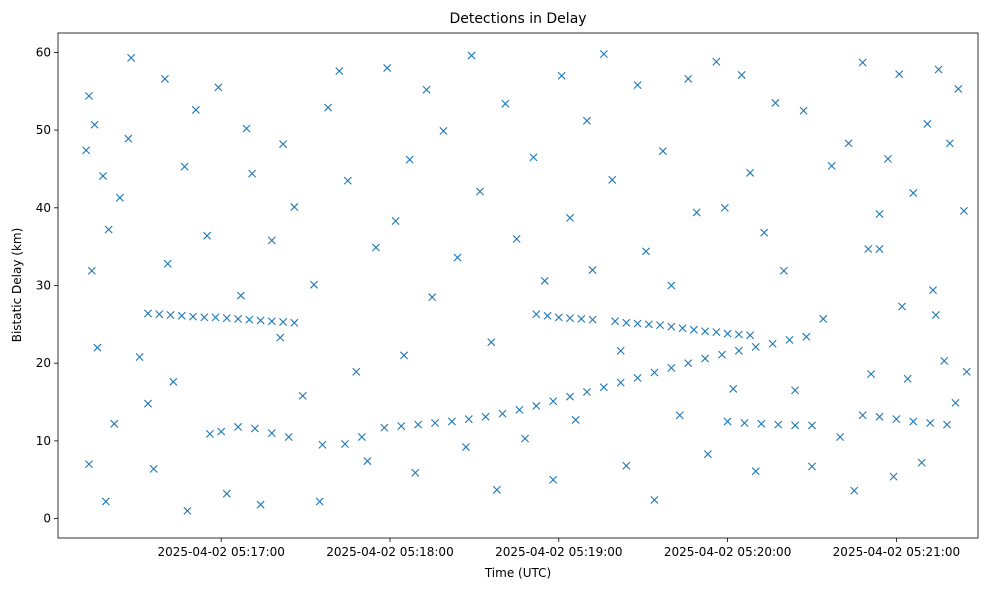 The height and width of the screenshot is (590, 989). Describe the element at coordinates (43, 363) in the screenshot. I see `y-tick-label: 20` at that location.